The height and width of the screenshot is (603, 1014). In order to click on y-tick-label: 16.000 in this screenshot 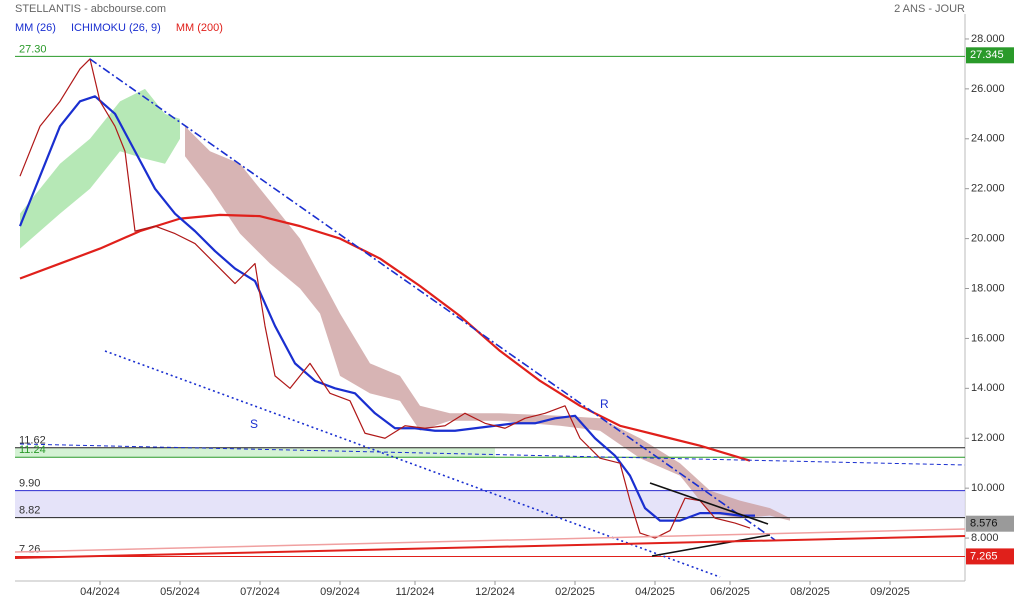, I will do `click(988, 338)`.